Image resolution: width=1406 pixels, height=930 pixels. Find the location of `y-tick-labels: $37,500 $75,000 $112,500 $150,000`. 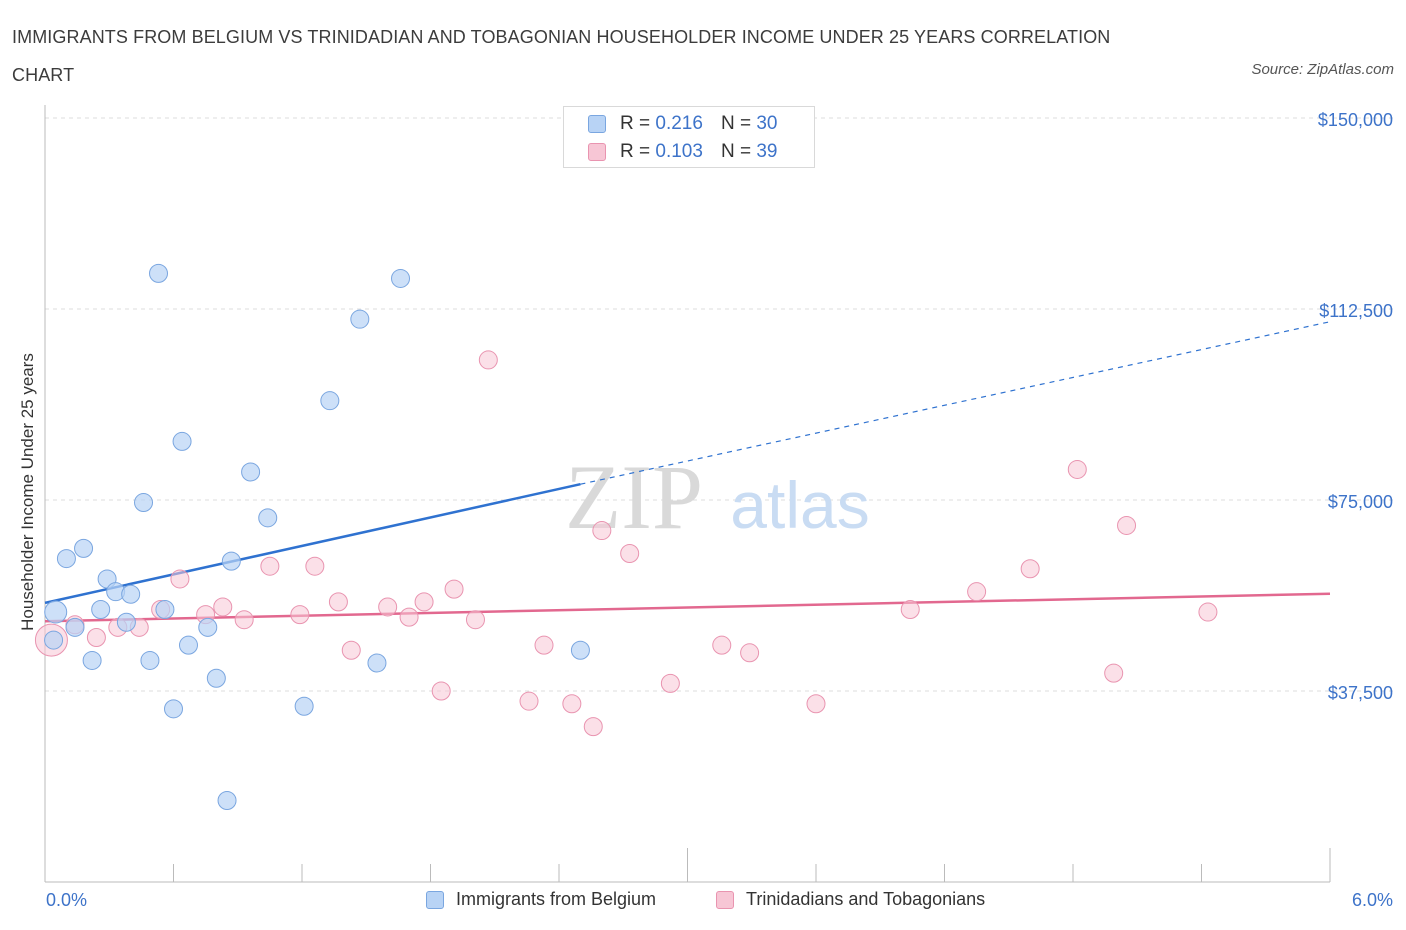

y-tick-labels: $37,500 $75,000 $112,500 $150,000 is located at coordinates (1355, 406).